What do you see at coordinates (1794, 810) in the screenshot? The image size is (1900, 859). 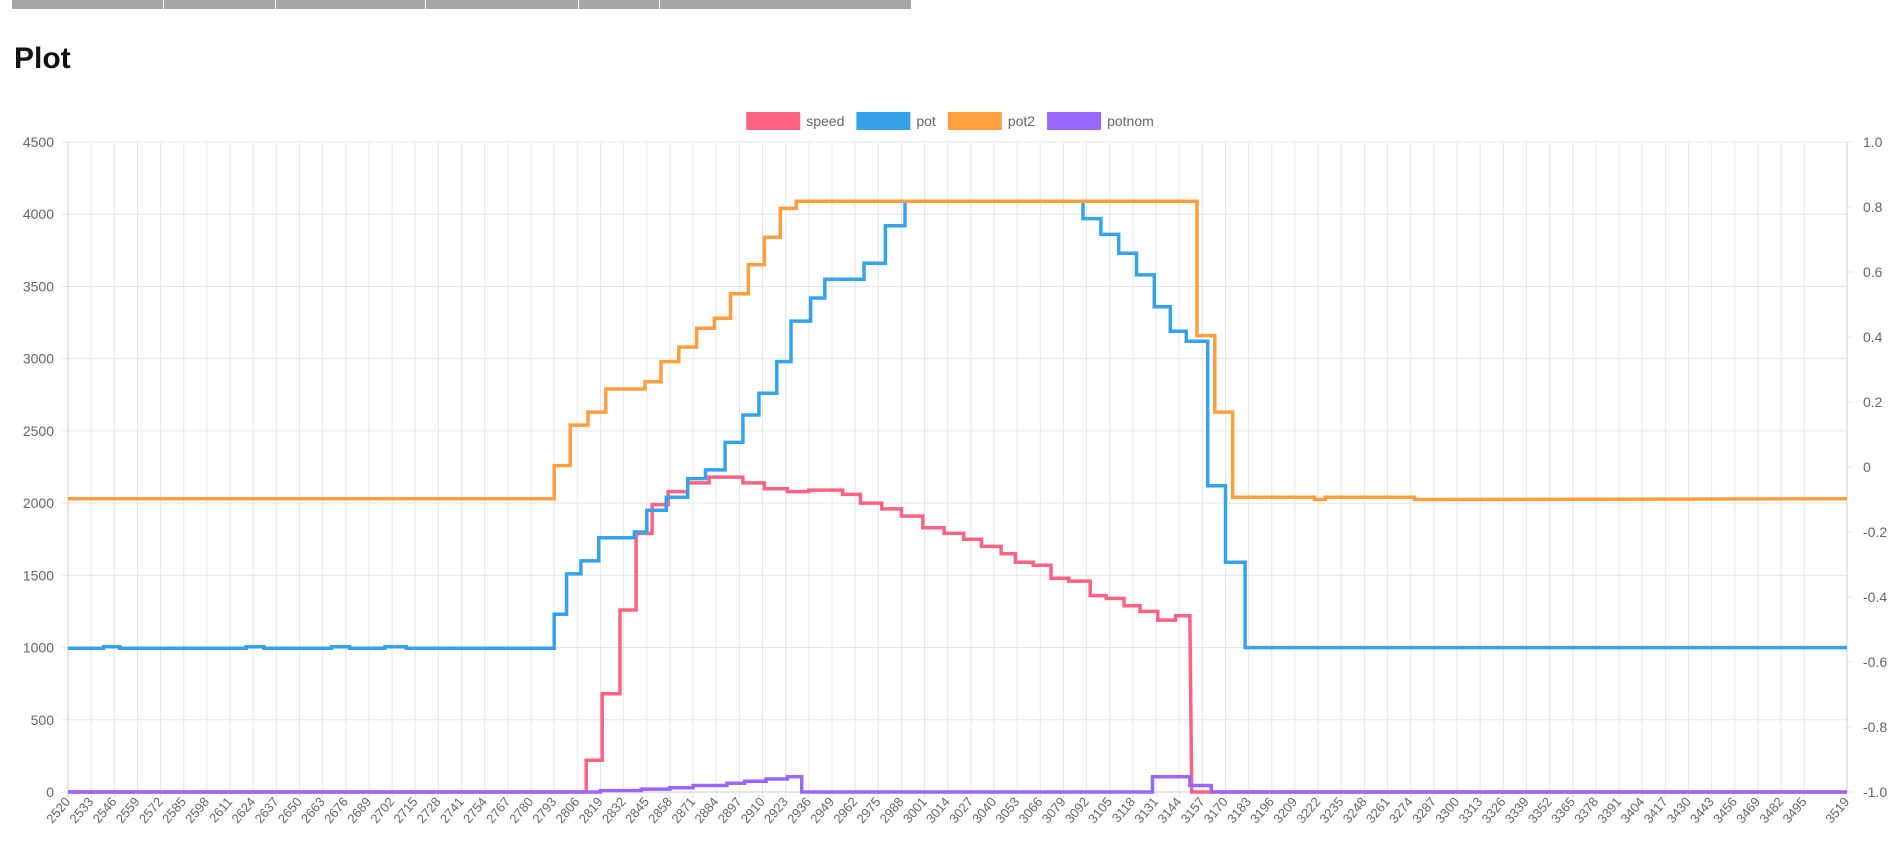 I see `x-tick-label: 3495` at bounding box center [1794, 810].